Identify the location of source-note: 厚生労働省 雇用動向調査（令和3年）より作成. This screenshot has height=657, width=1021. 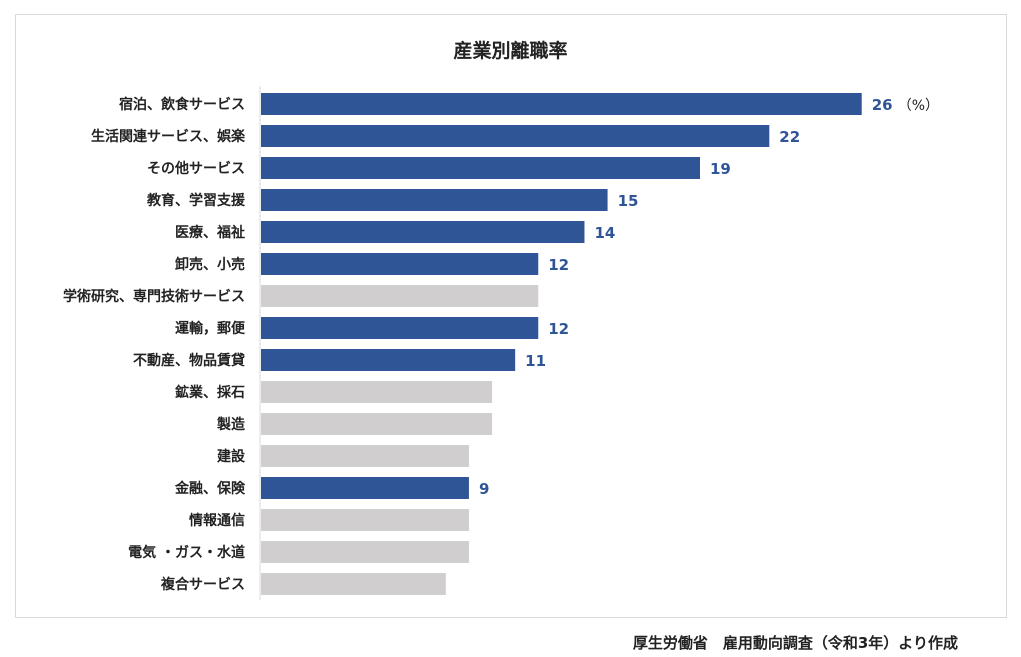
(795, 643).